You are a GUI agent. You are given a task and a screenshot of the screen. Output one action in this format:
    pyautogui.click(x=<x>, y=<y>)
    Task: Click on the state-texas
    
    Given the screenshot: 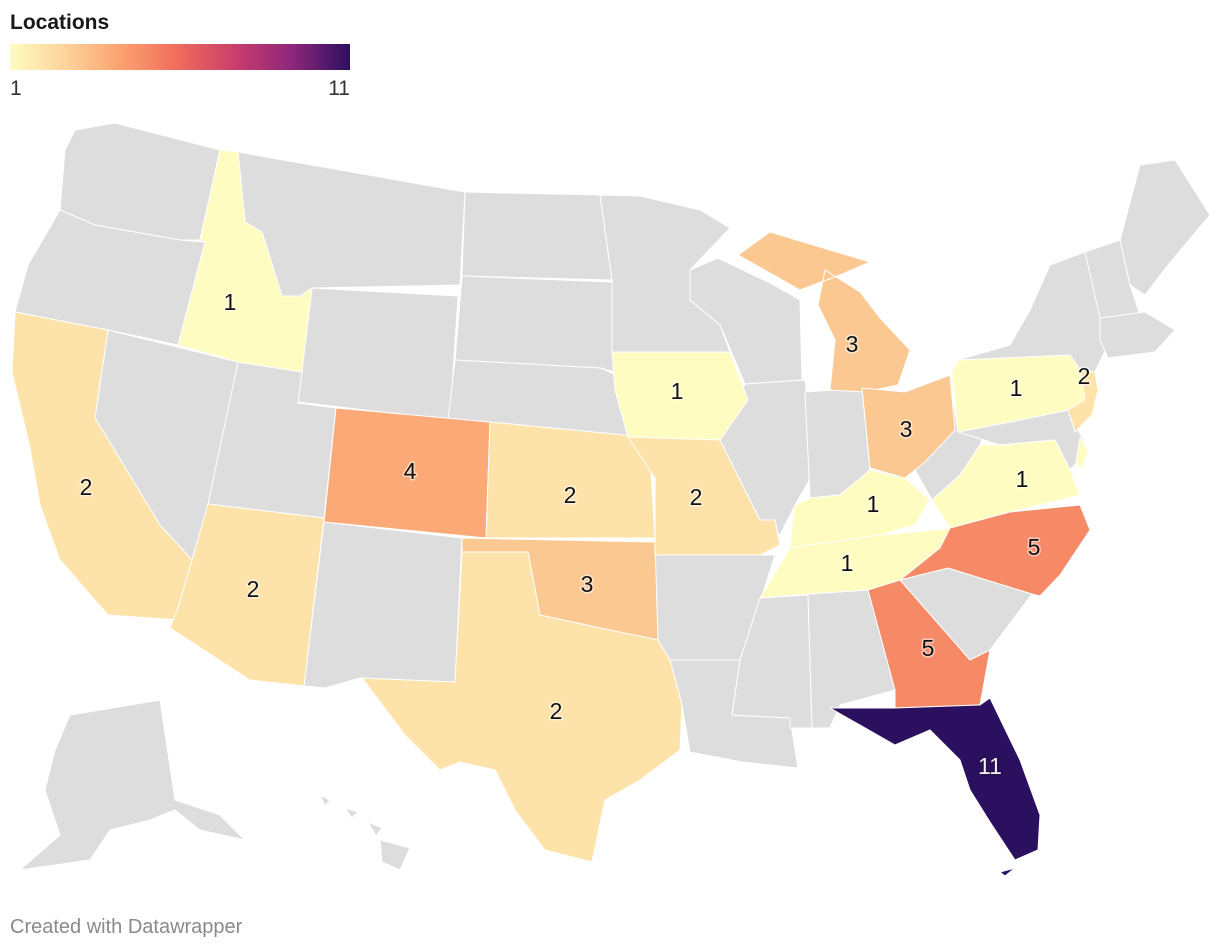 What is the action you would take?
    pyautogui.click(x=522, y=707)
    